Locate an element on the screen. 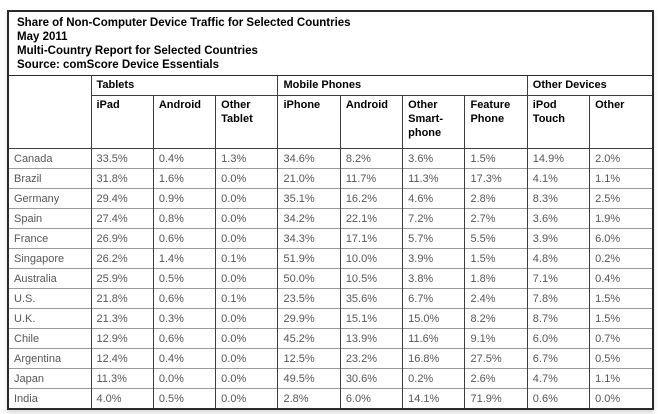 The height and width of the screenshot is (414, 660). value-cell: 45.2% is located at coordinates (309, 338).